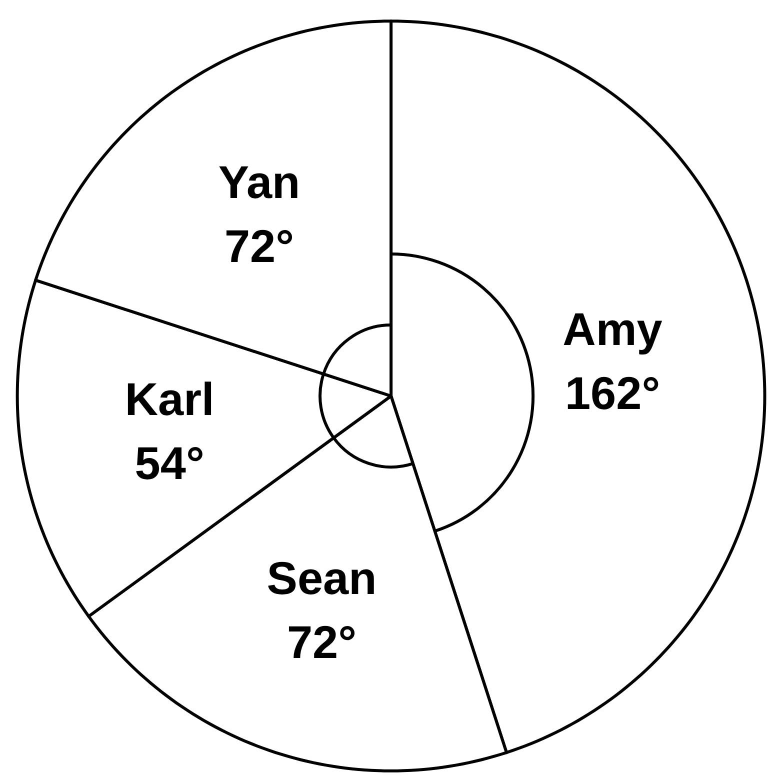 This screenshot has width=768, height=776. I want to click on slice-label: Amy, so click(612, 328).